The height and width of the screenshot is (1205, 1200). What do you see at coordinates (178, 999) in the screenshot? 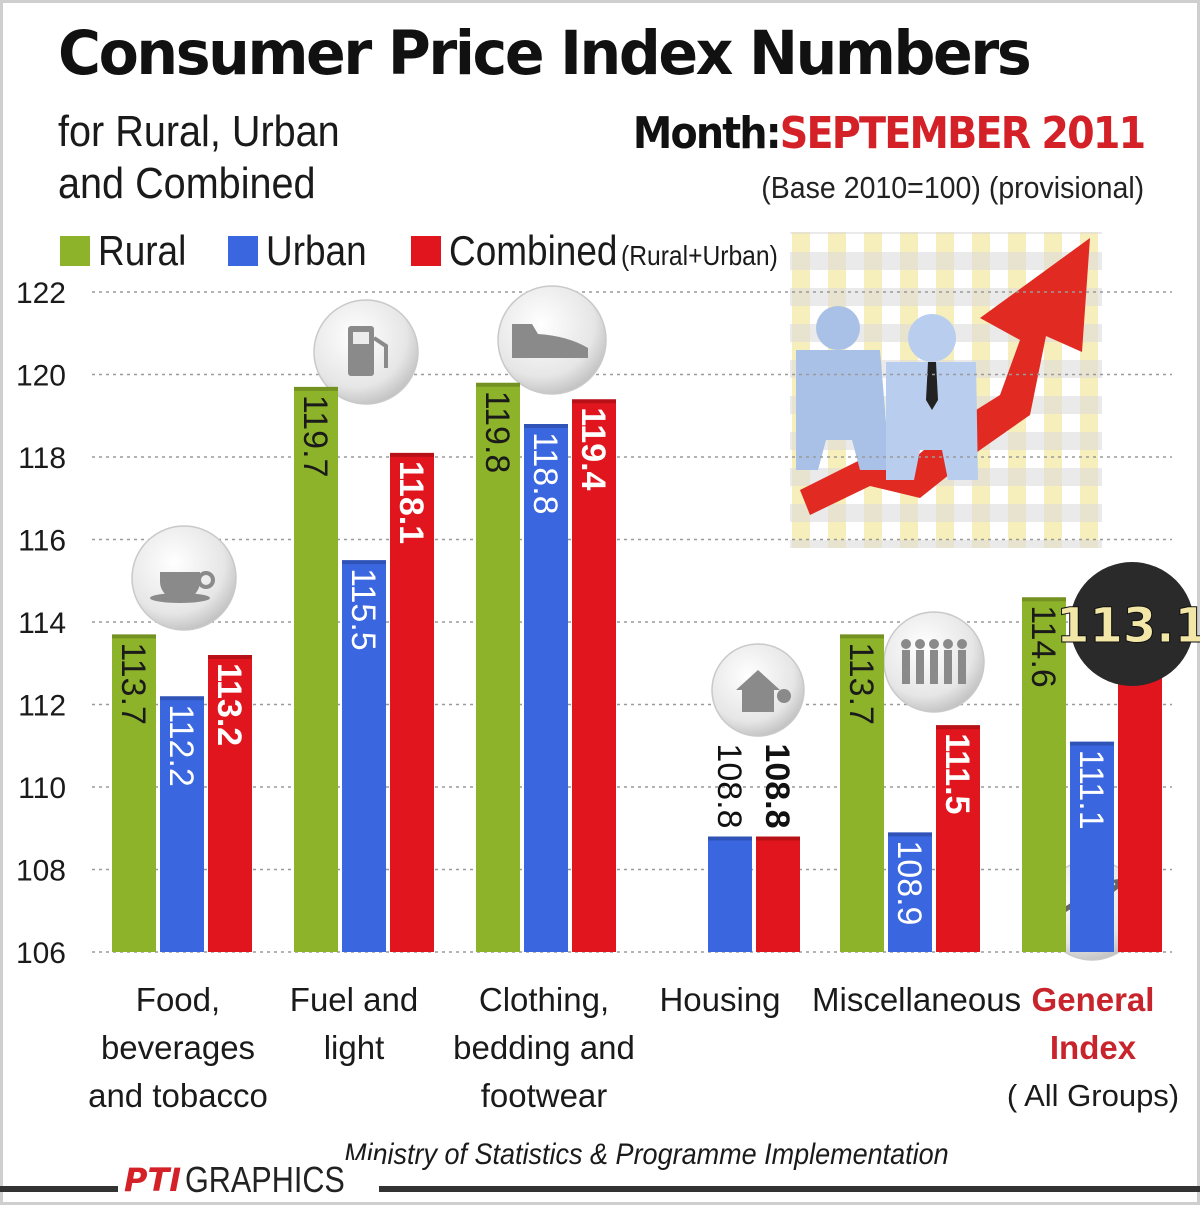
I see `category-food-line-1: Food,` at bounding box center [178, 999].